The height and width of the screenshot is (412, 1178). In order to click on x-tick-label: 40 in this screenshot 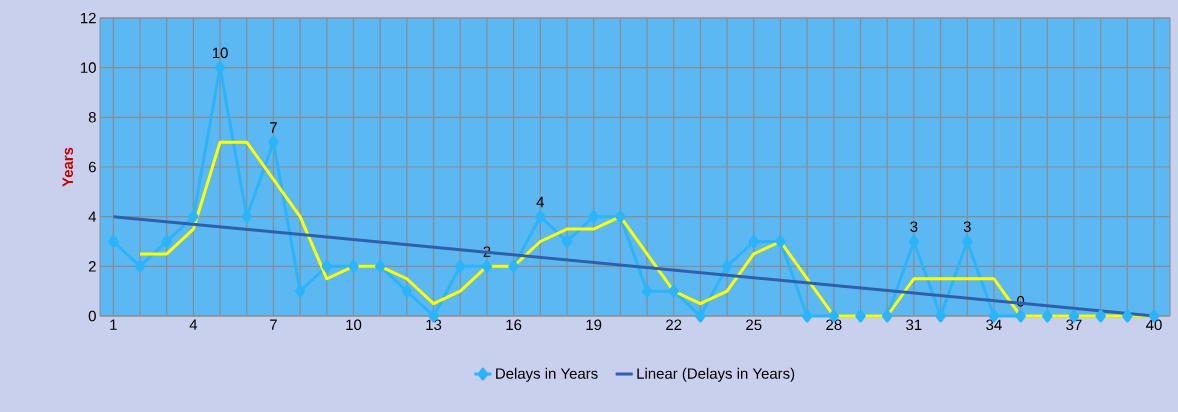, I will do `click(1154, 325)`.